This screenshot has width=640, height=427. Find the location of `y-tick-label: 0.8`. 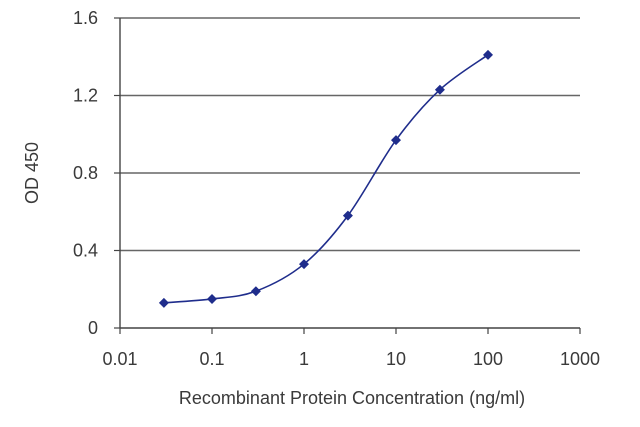

y-tick-label: 0.8 is located at coordinates (85, 173).